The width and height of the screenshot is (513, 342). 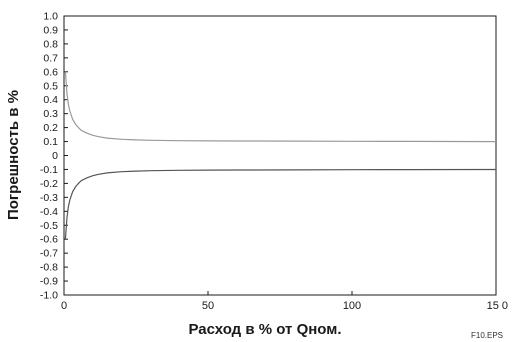 I want to click on y-tick-label: -0.9, so click(x=49, y=282).